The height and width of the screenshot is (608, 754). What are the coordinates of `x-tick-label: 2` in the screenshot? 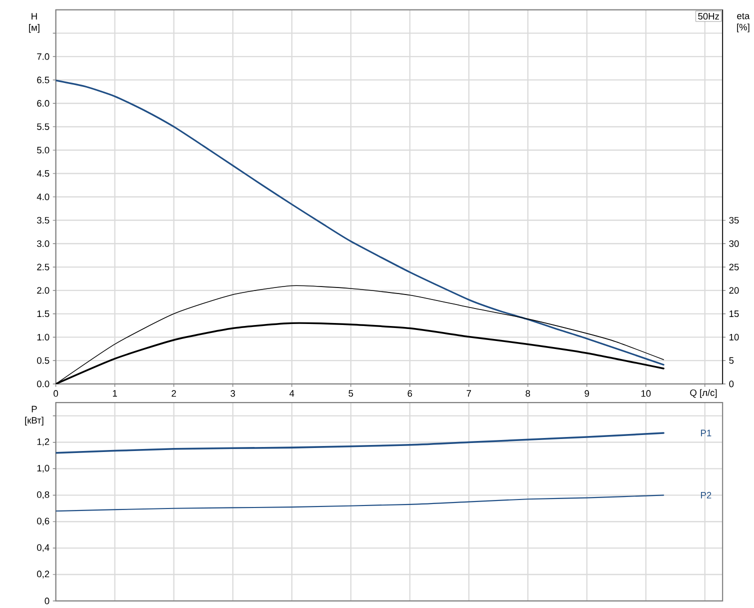 It's located at (174, 393).